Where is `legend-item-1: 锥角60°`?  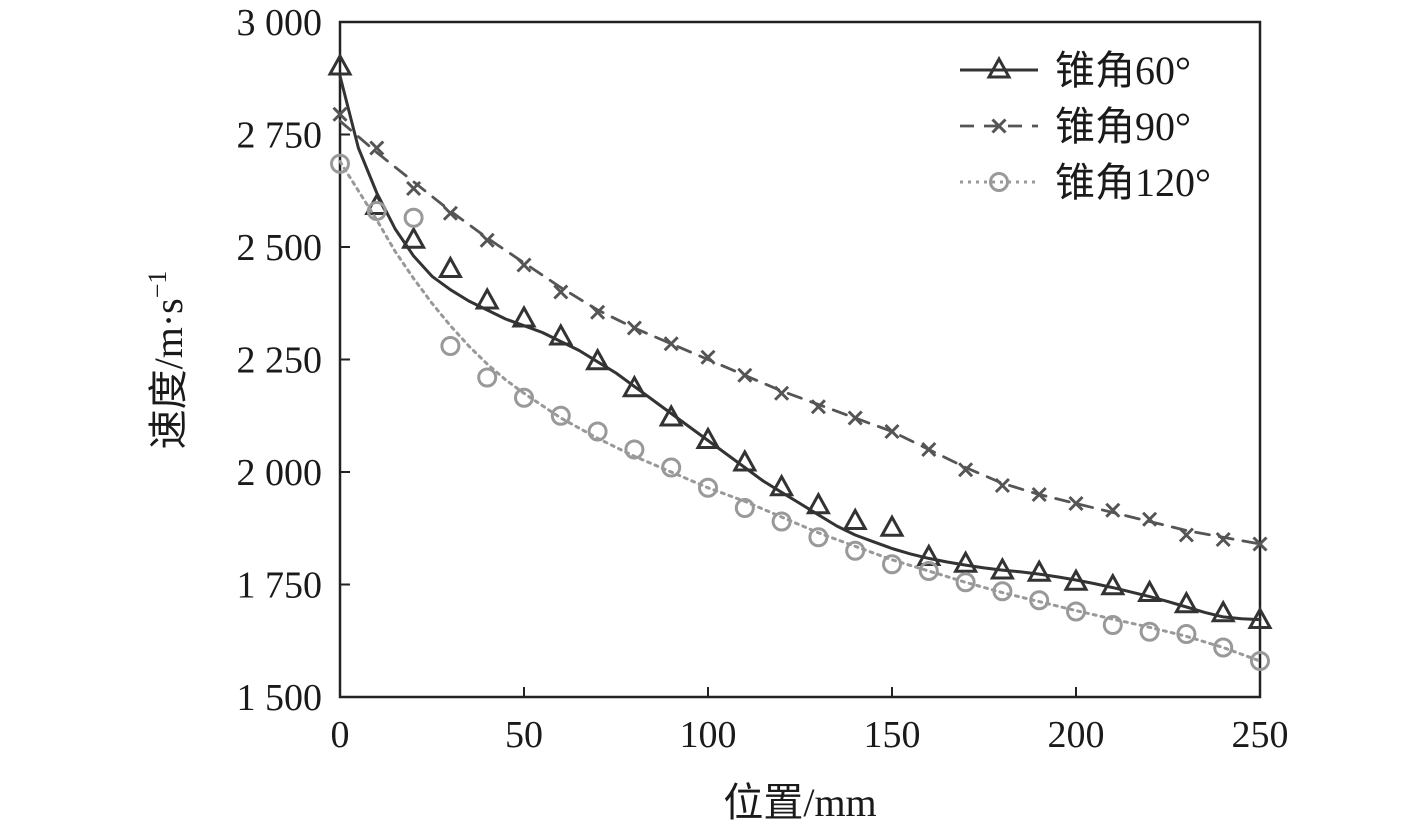
legend-item-1: 锥角60° is located at coordinates (1075, 70).